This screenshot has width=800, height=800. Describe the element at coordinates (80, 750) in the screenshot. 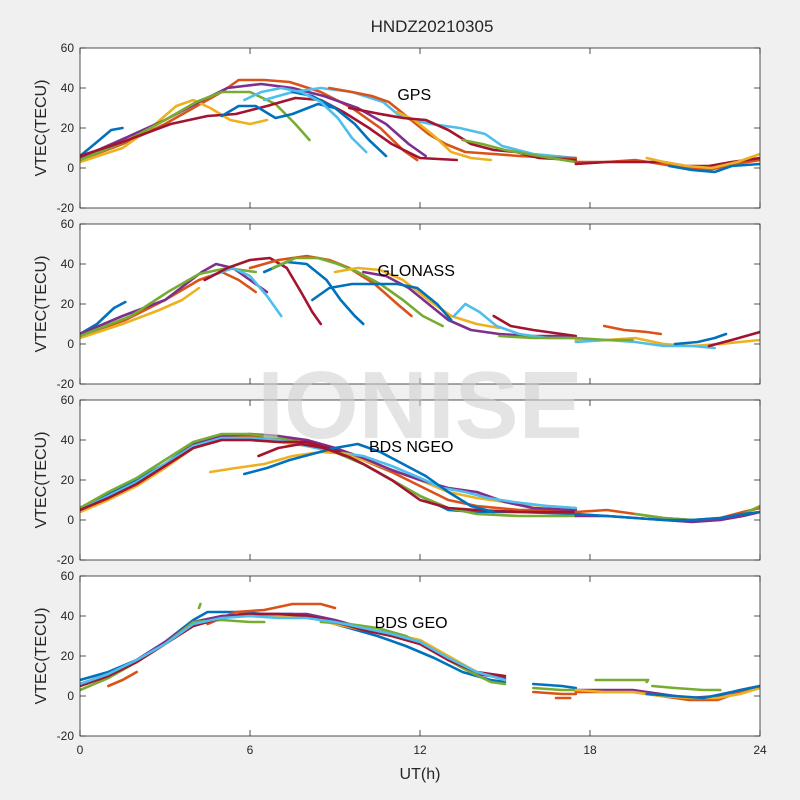

I see `x-tick-label: 0` at that location.